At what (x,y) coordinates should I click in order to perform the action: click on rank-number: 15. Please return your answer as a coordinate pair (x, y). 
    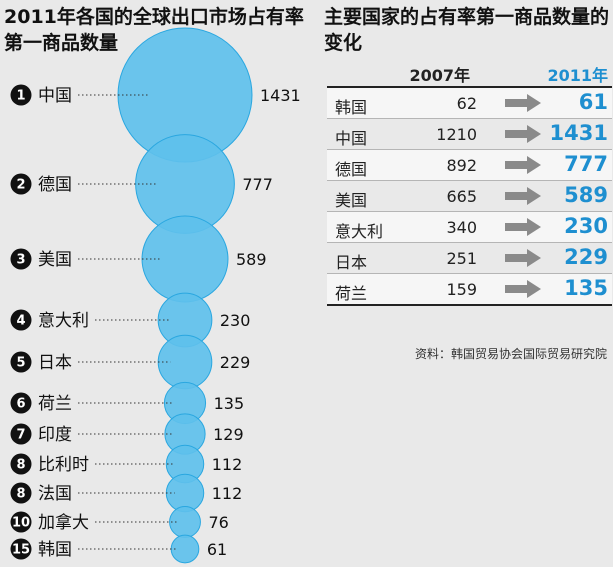
    Looking at the image, I should click on (21, 550).